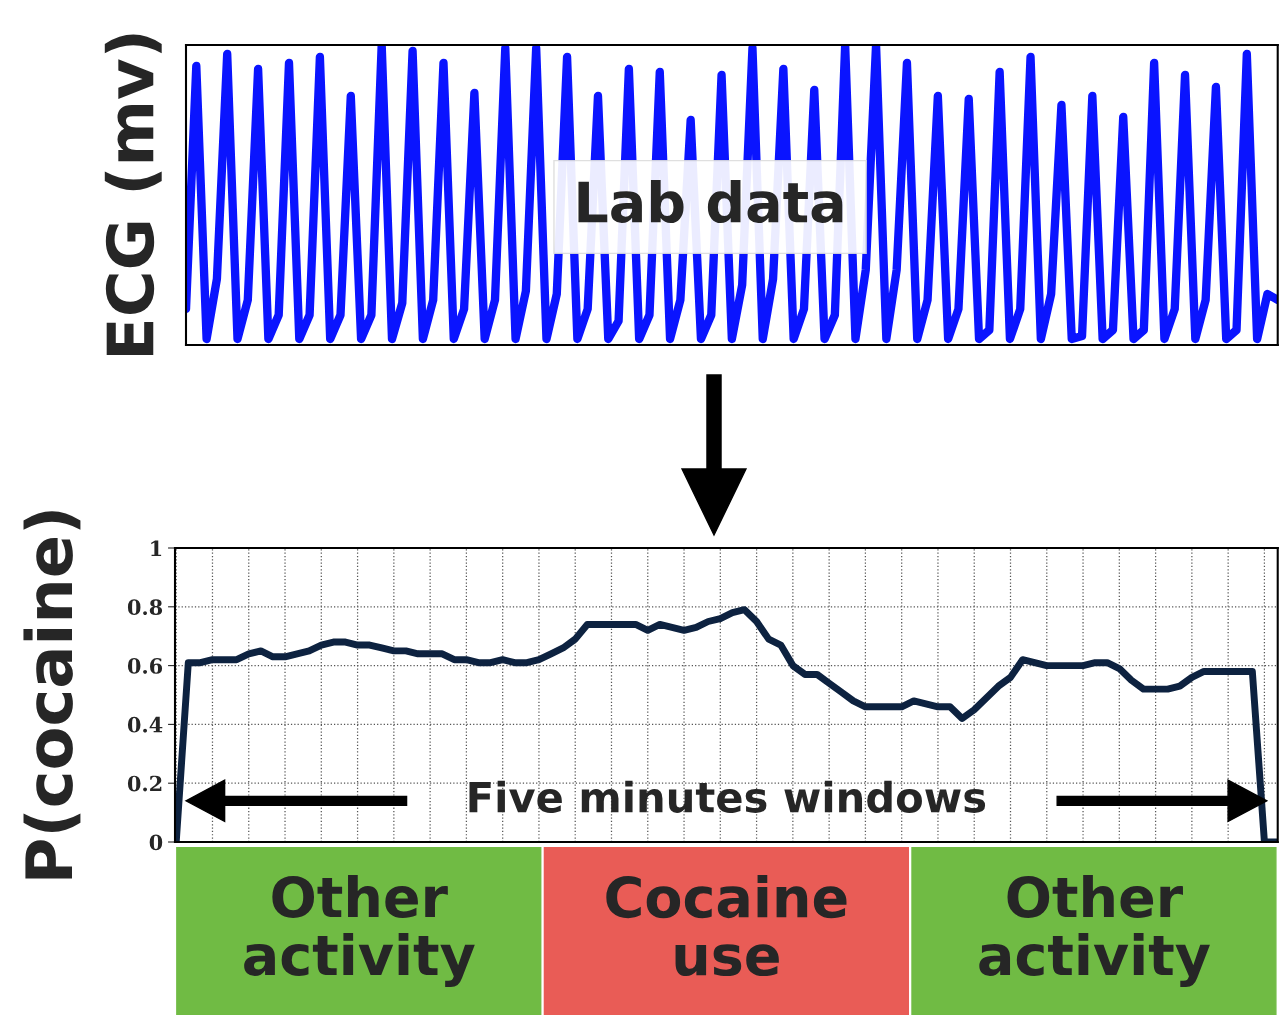 This screenshot has height=1015, width=1279. I want to click on annotation: Five minutes windows, so click(727, 796).